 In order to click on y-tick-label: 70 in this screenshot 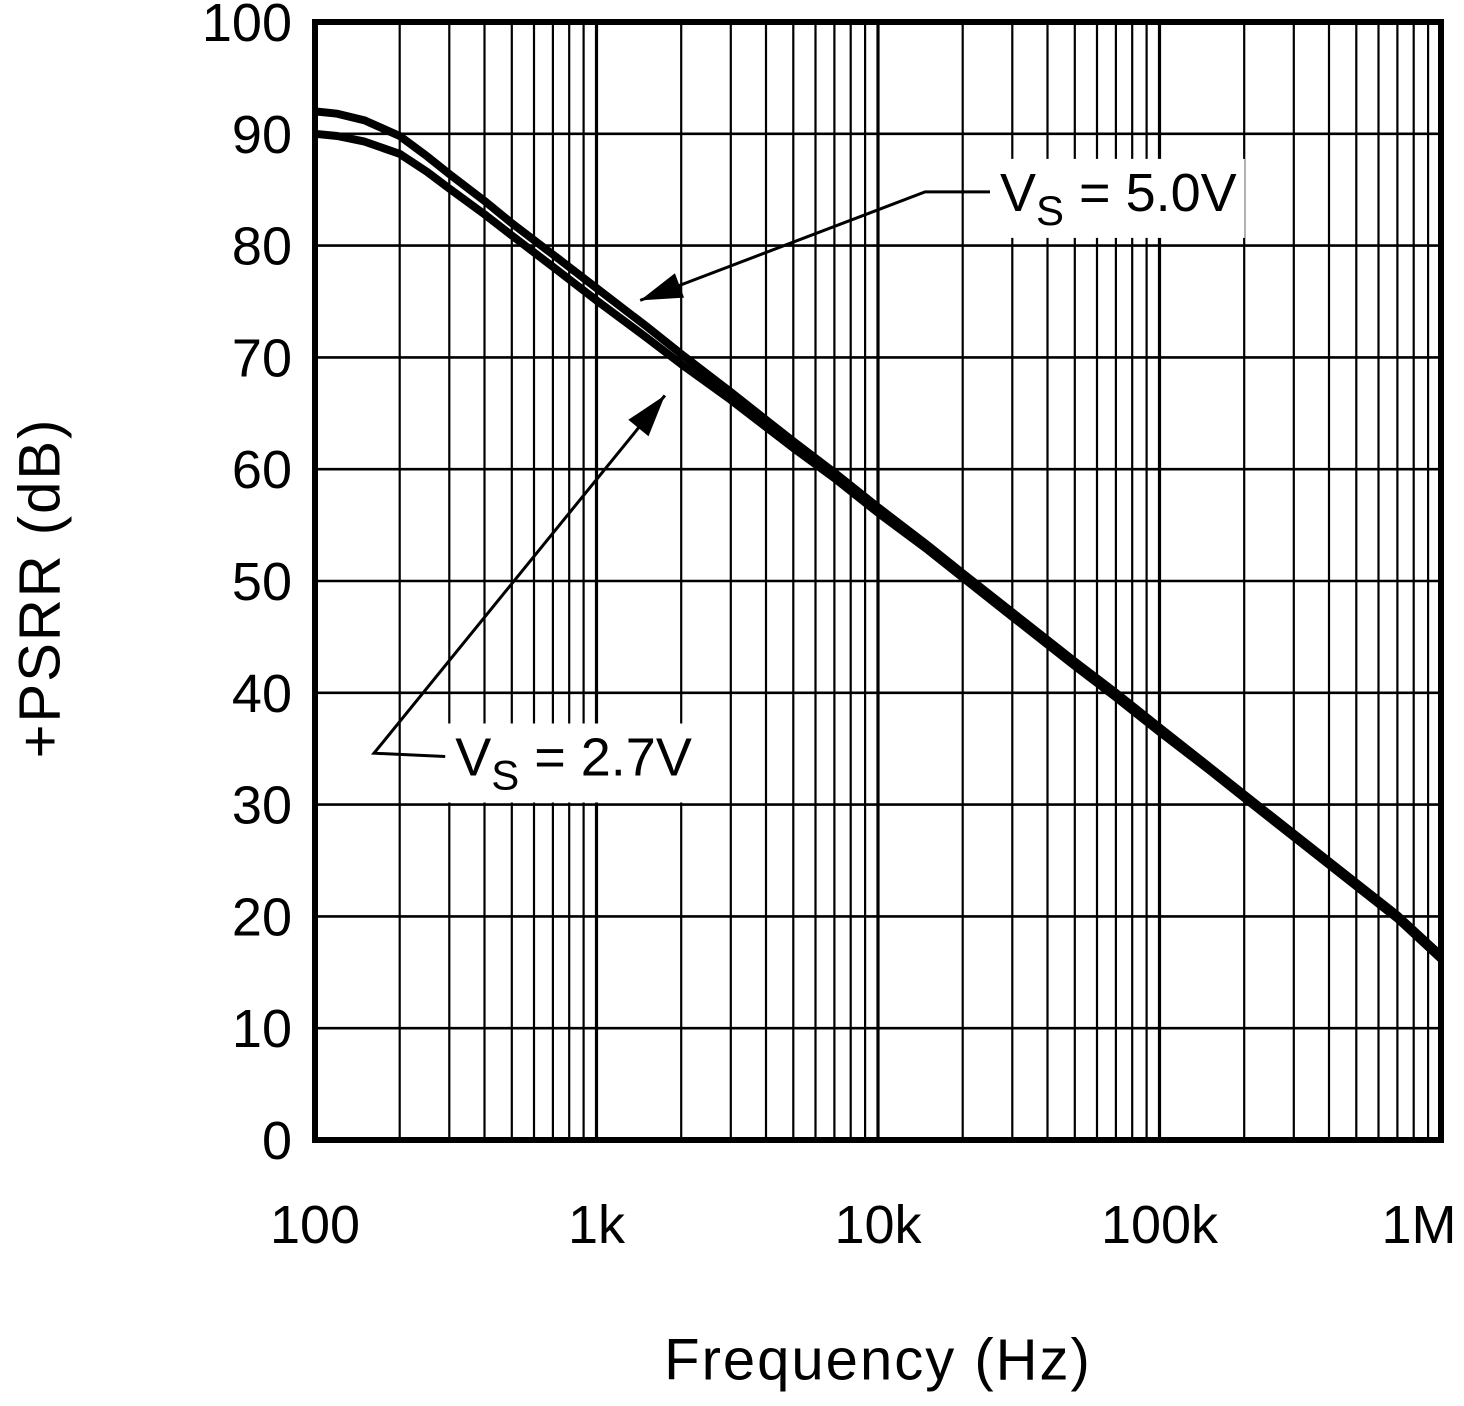, I will do `click(262, 358)`.